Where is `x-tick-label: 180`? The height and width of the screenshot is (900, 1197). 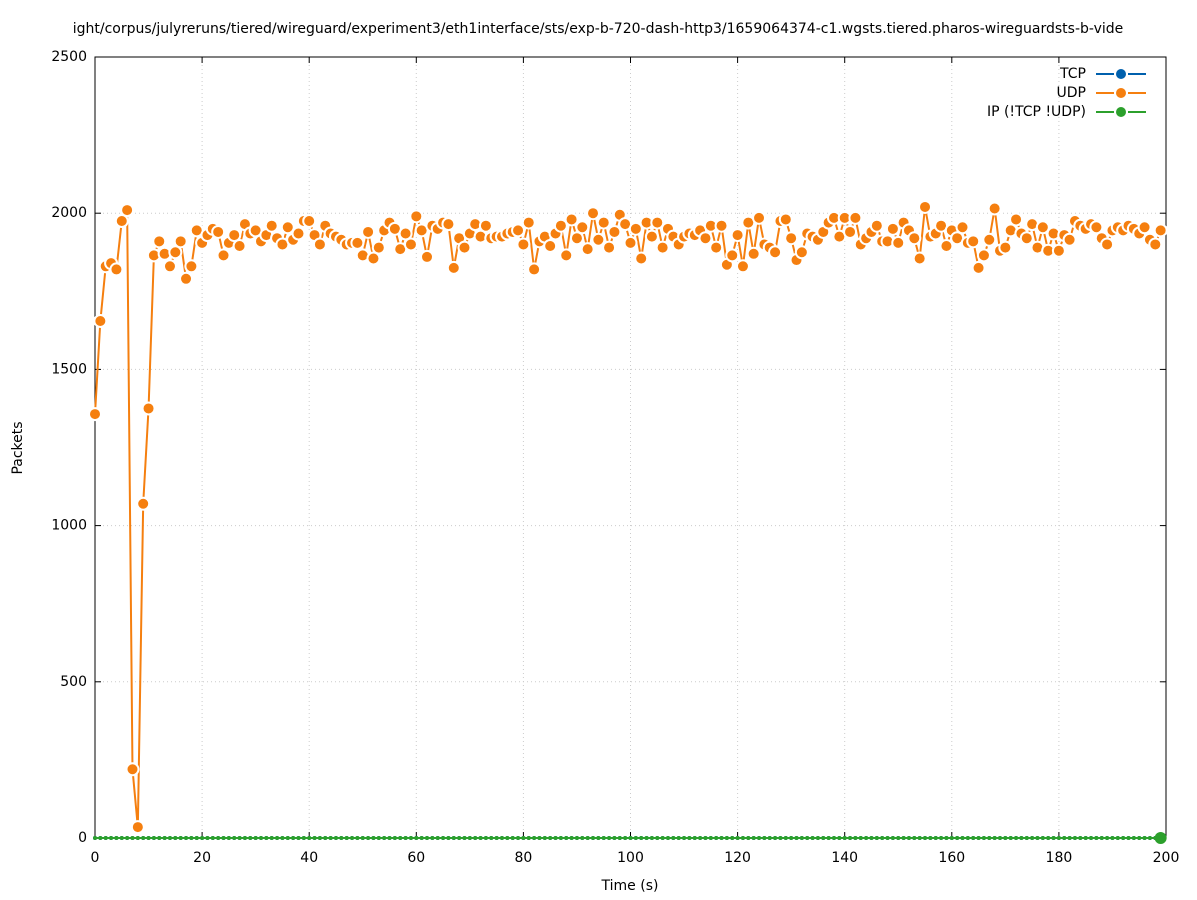 x-tick-label: 180 is located at coordinates (1059, 858).